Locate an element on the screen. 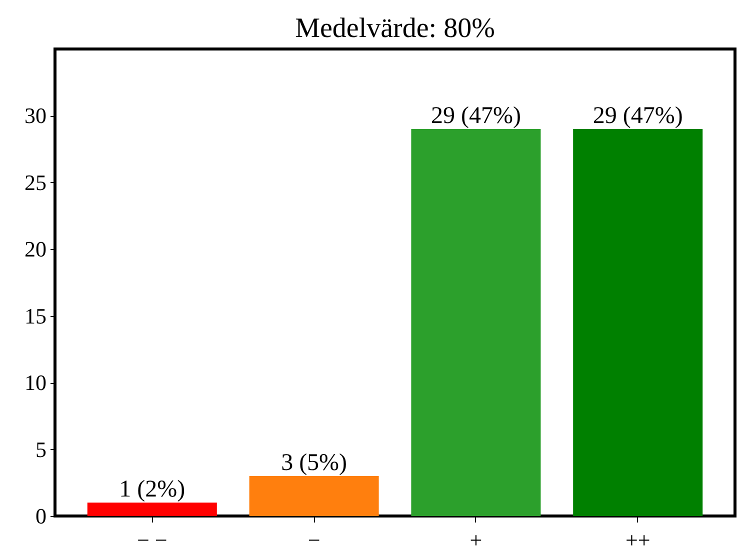  y-tick-label: 10 is located at coordinates (35, 383).